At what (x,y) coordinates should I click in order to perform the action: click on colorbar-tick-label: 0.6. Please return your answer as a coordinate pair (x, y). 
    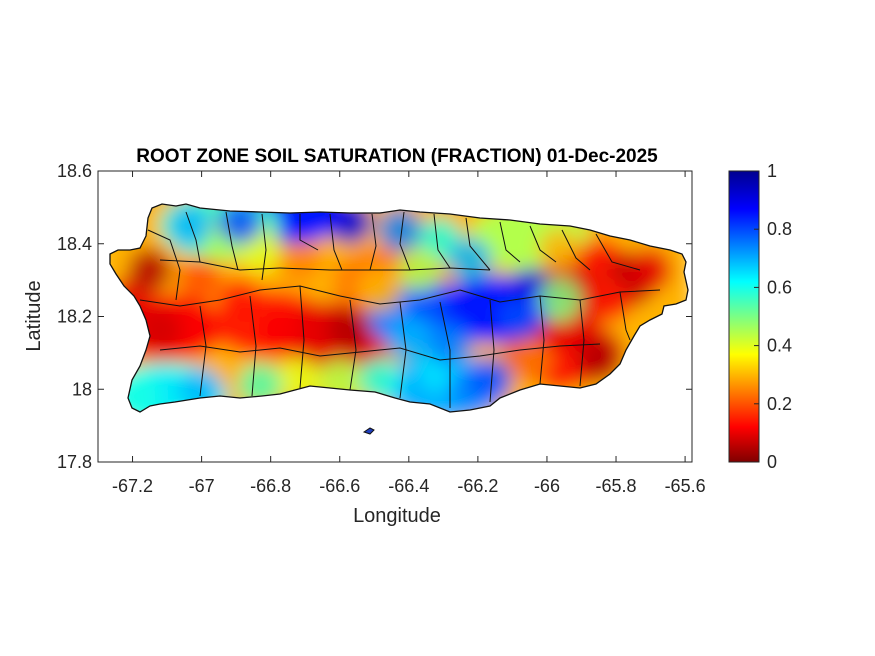
    Looking at the image, I should click on (779, 287).